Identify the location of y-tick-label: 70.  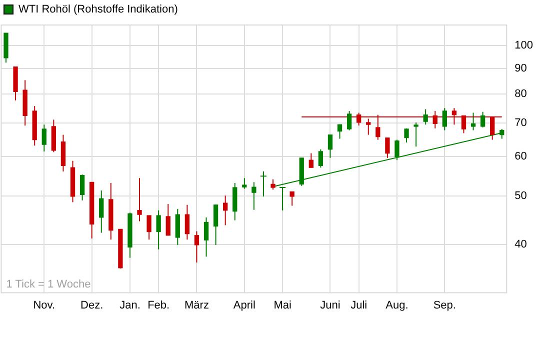
(520, 123).